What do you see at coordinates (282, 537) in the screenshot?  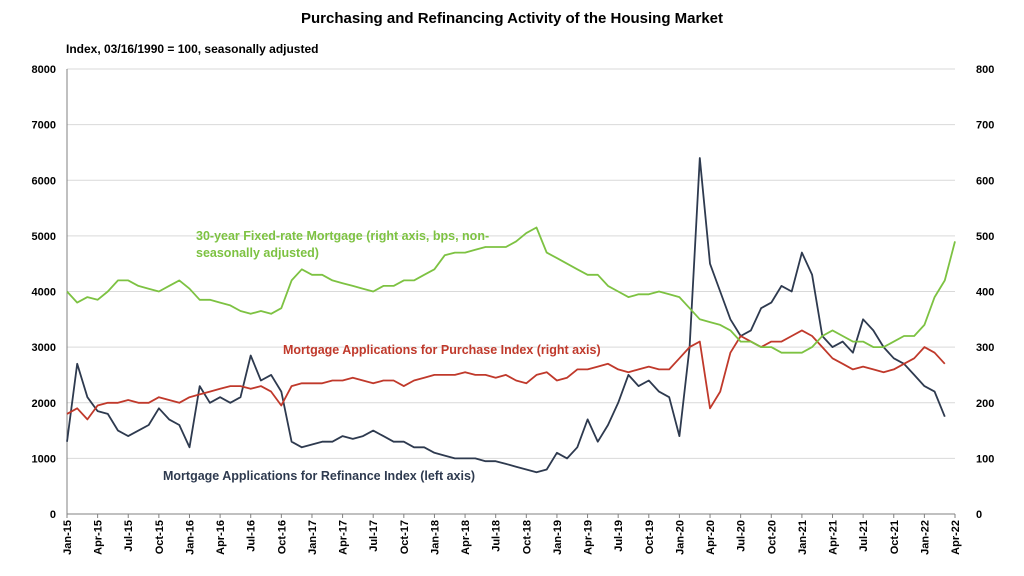 I see `x-tick-label: Oct-16` at bounding box center [282, 537].